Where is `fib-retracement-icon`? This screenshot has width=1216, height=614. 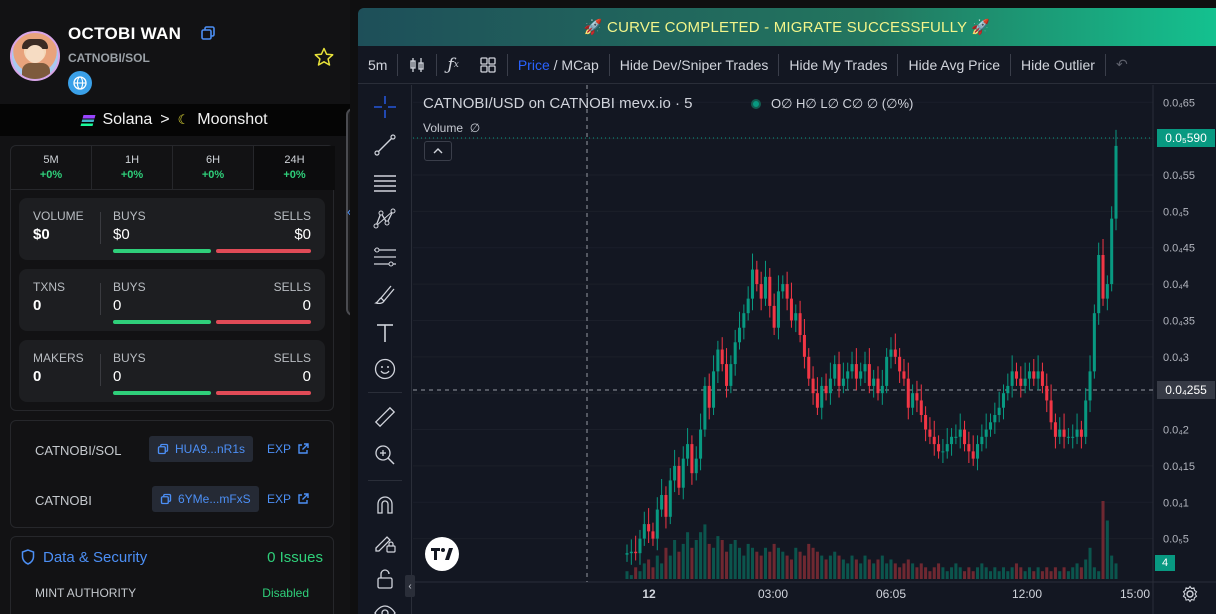 fib-retracement-icon is located at coordinates (385, 257).